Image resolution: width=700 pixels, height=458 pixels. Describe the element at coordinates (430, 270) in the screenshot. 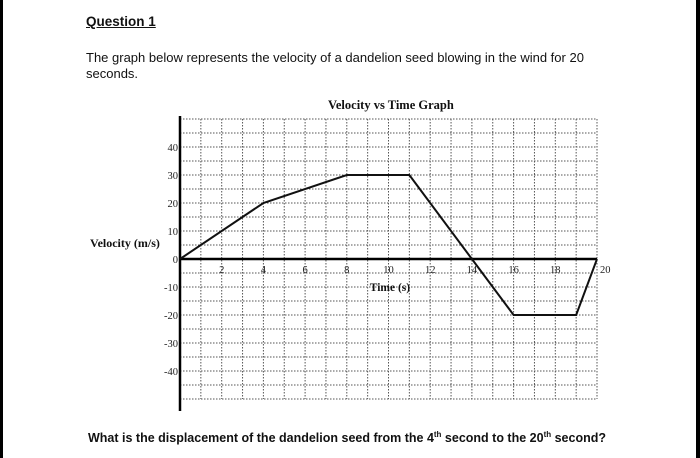

I see `x-tick-label: 12` at that location.